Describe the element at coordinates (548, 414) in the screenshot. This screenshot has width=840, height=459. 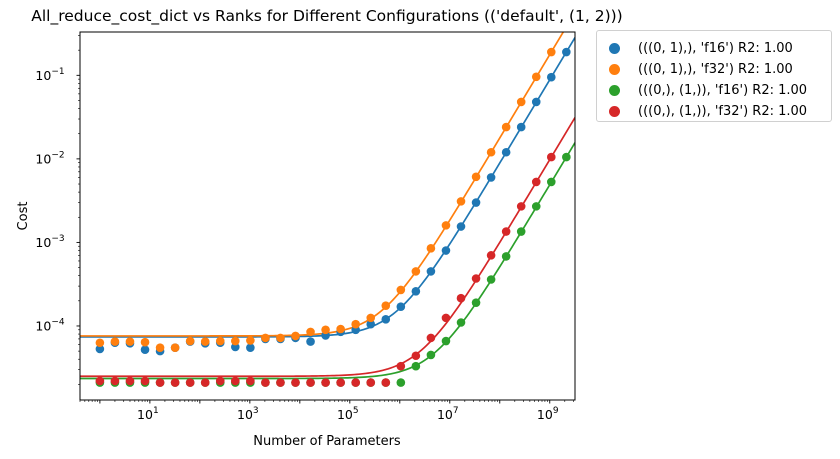
I see `x-tick-label: 109` at that location.